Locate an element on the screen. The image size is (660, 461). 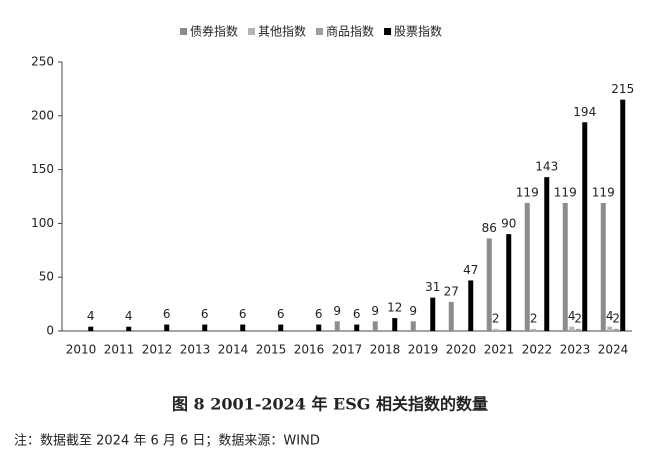
legend-label: 商品指数 is located at coordinates (350, 31).